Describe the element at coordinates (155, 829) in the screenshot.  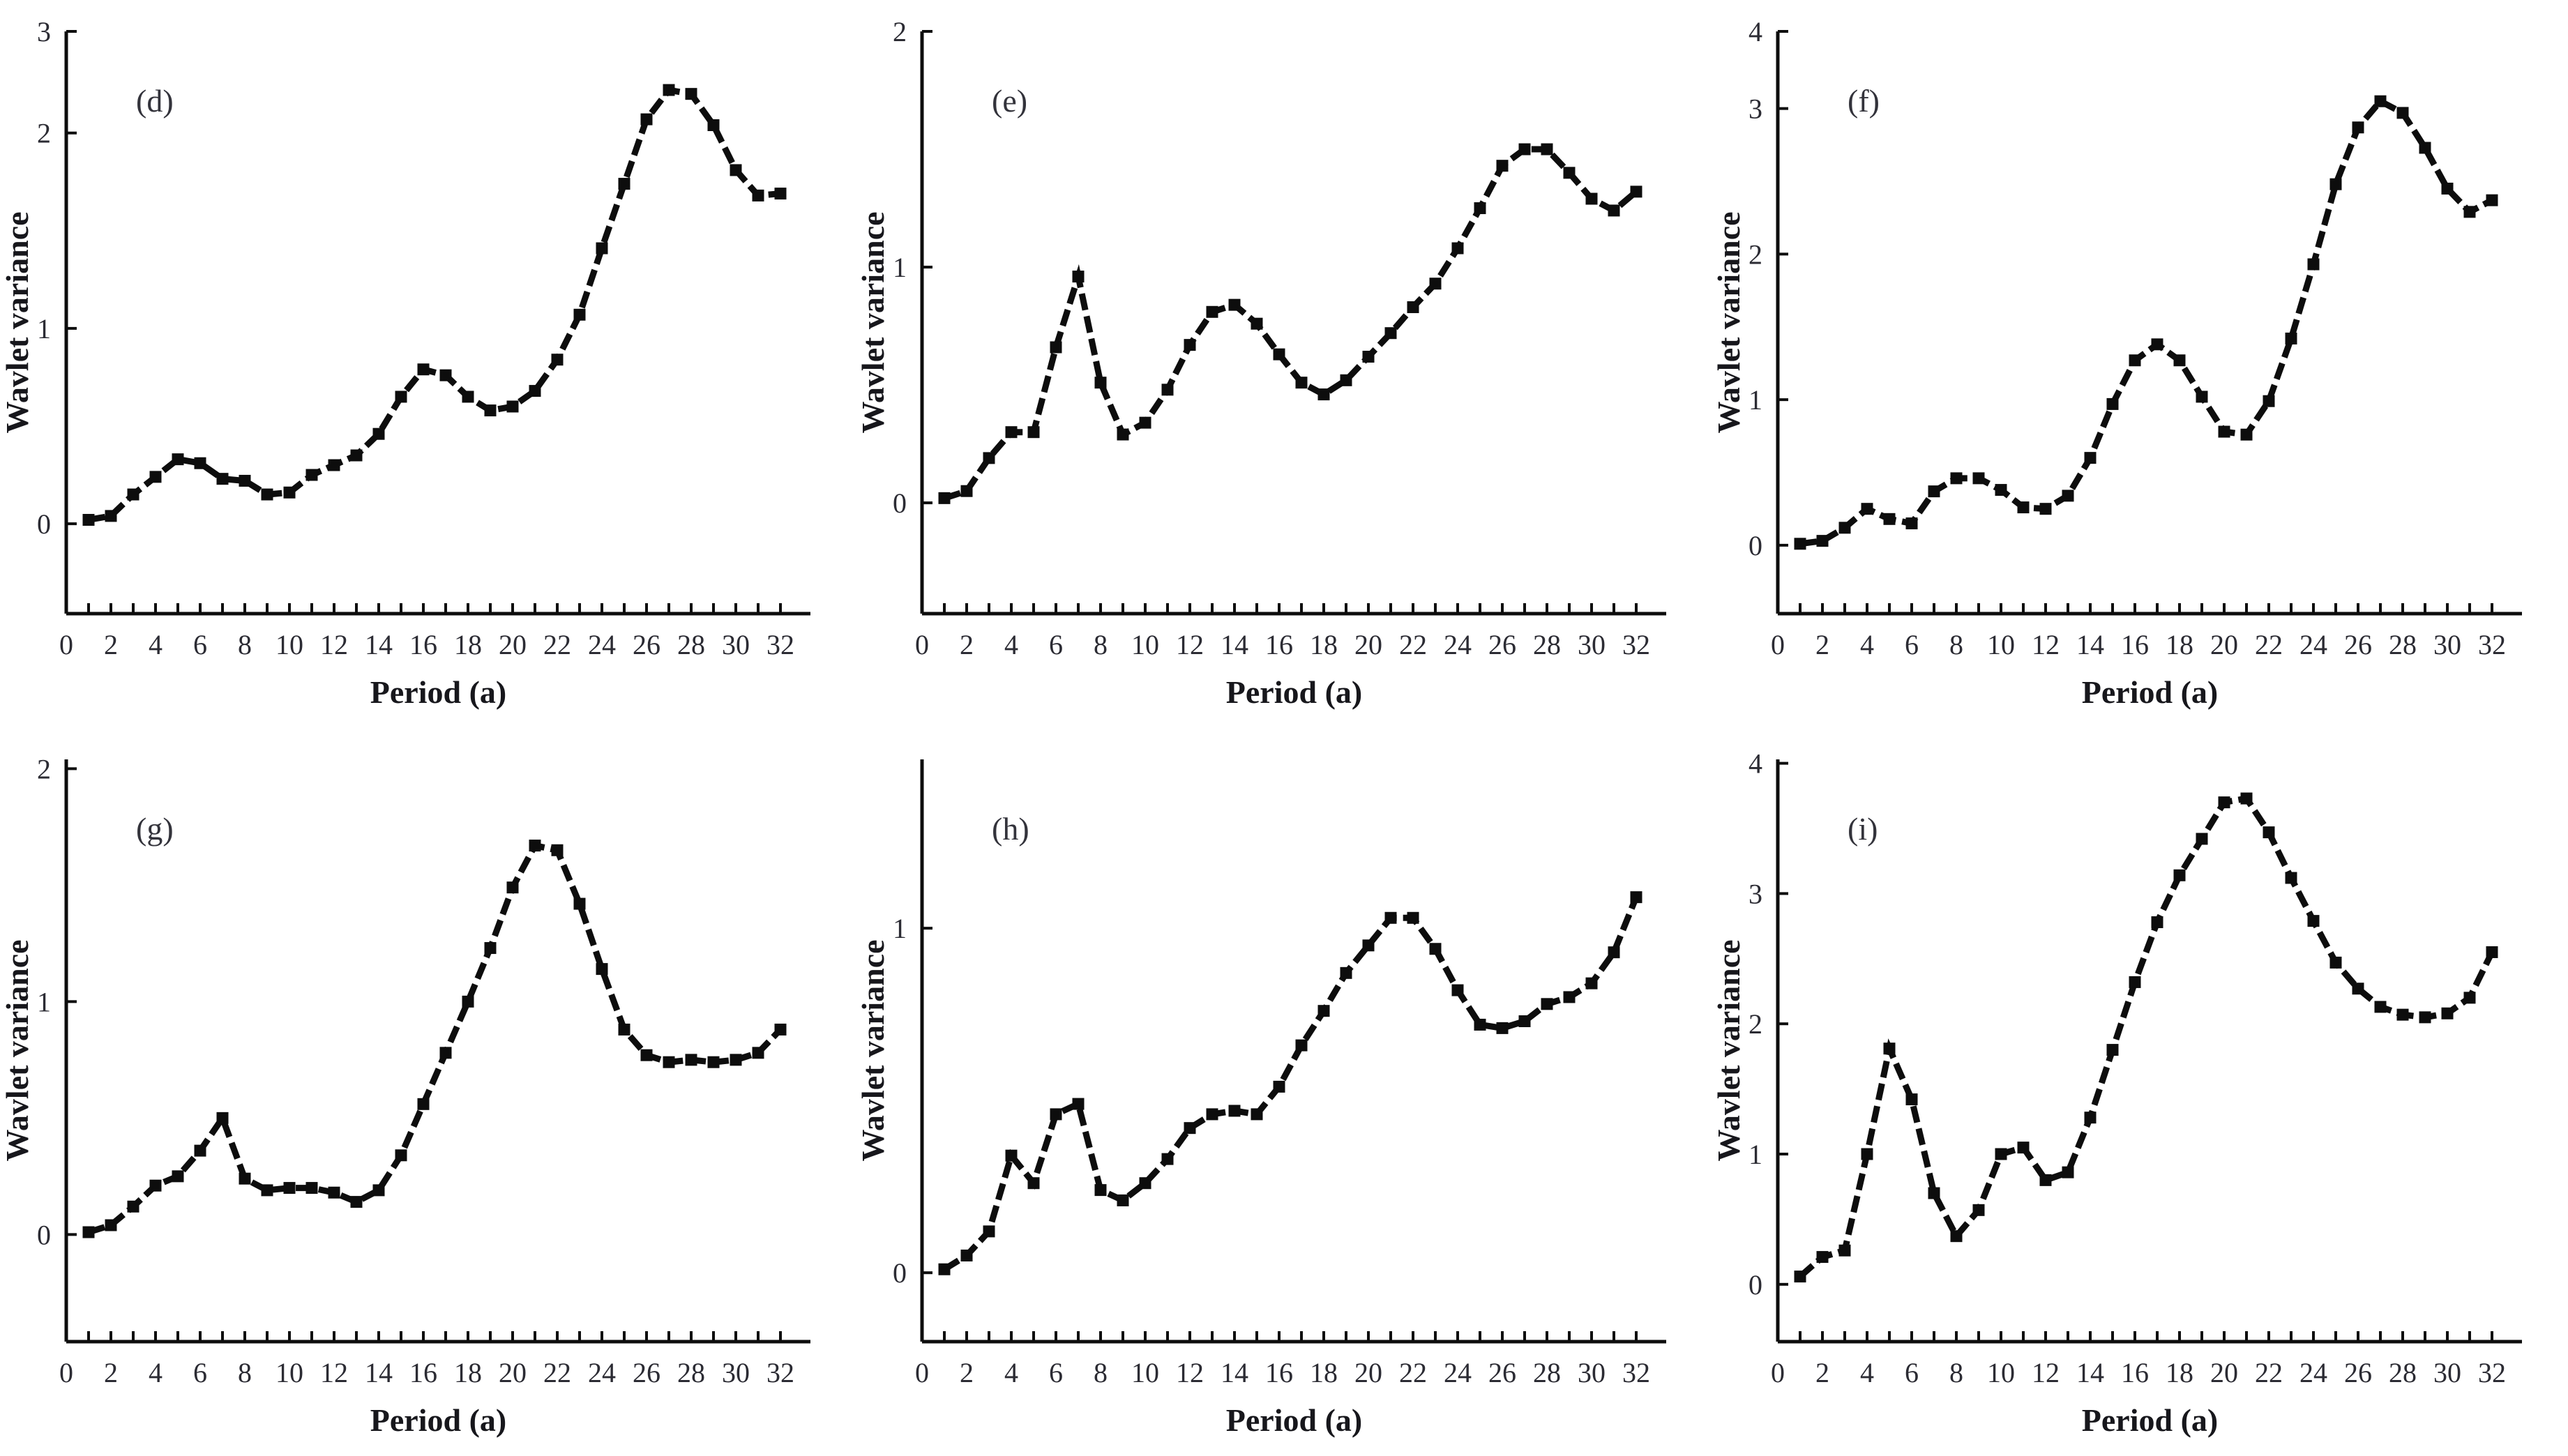
I see `panel-letter-label: (g)` at that location.